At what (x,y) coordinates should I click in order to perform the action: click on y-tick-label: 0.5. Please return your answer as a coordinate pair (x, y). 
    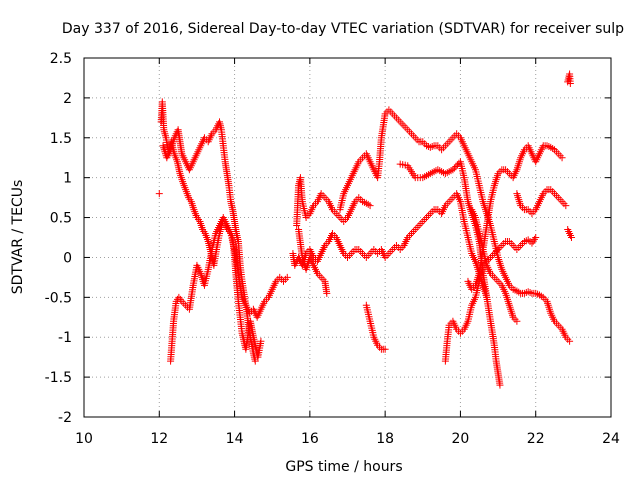
    Looking at the image, I should click on (61, 219).